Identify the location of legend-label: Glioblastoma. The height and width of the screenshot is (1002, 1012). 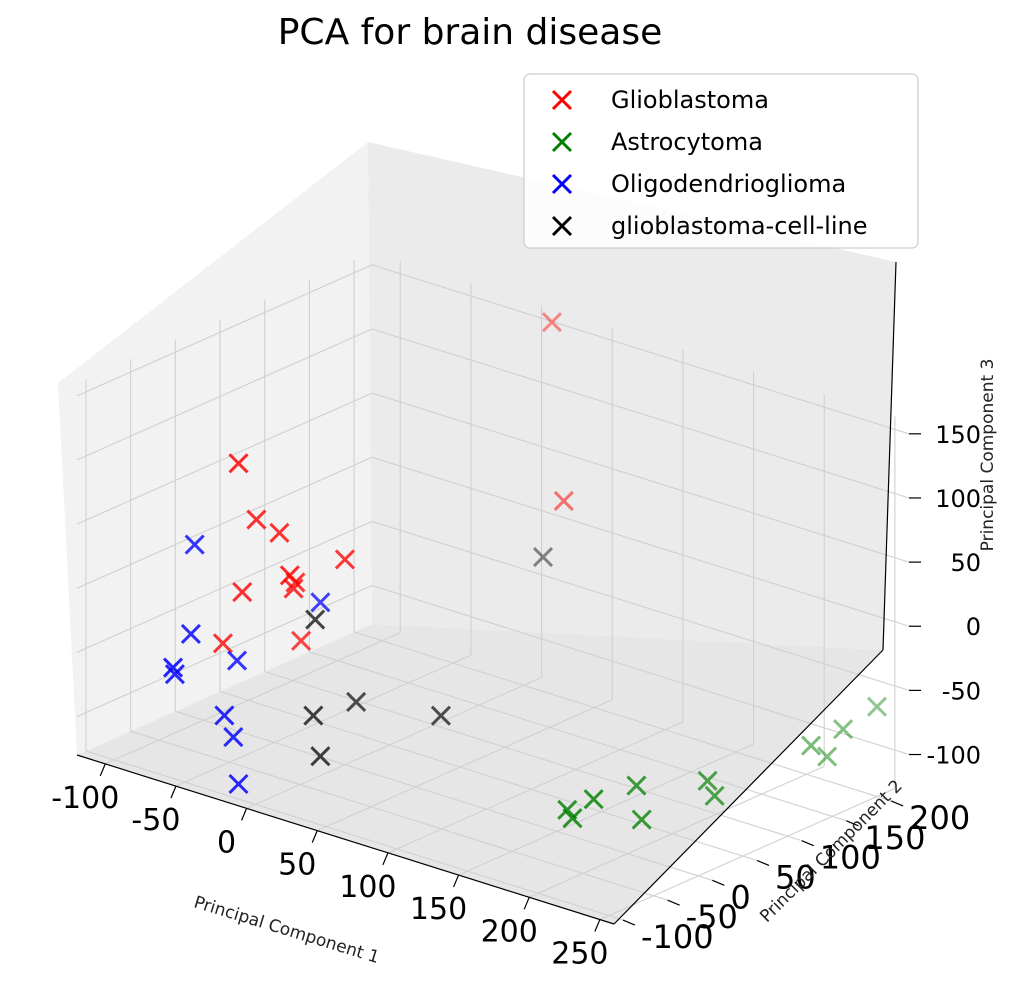
(690, 100).